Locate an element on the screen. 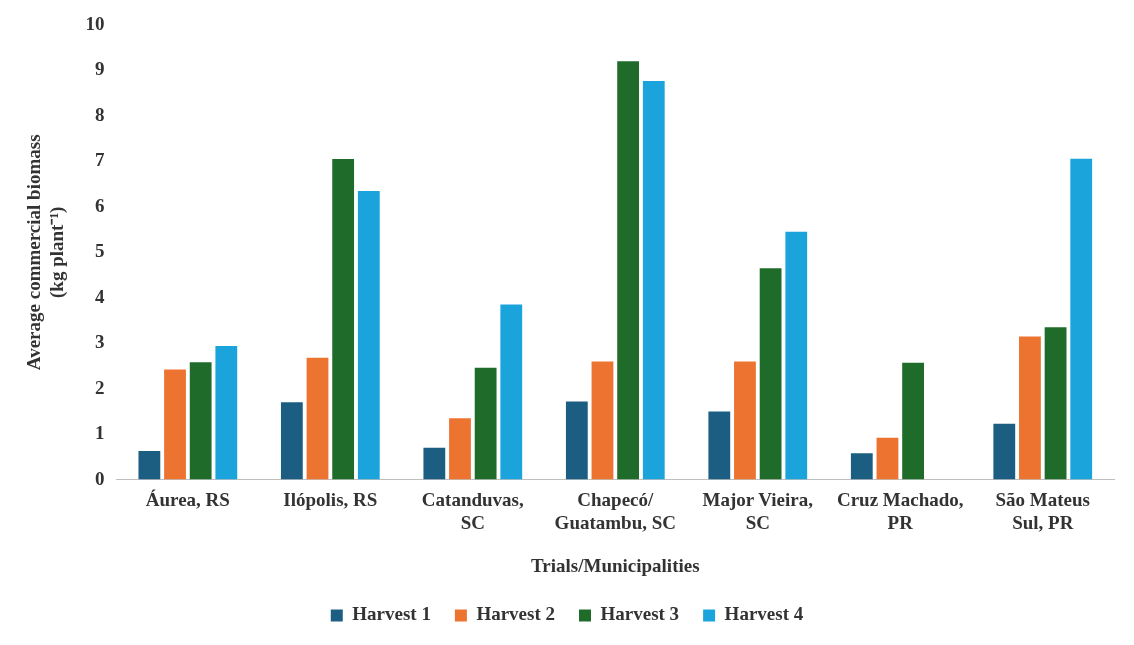  y-tick-label: 2 is located at coordinates (100, 387).